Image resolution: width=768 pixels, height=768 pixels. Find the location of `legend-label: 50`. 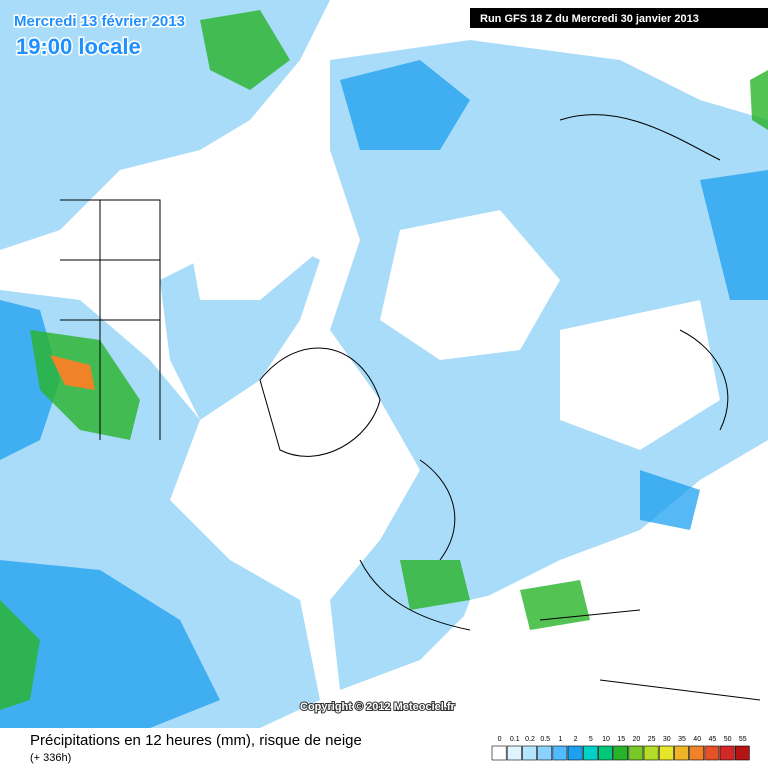

legend-label: 50 is located at coordinates (728, 739).